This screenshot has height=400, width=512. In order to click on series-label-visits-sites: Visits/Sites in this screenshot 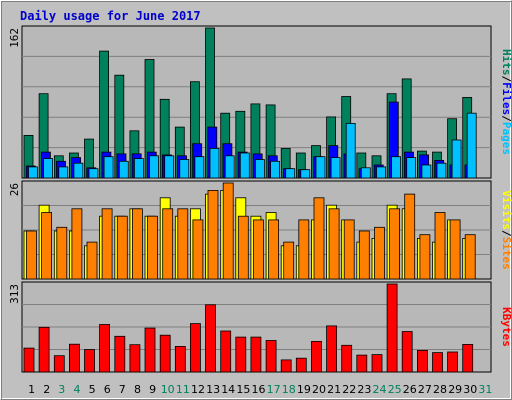, I will do `click(506, 230)`.